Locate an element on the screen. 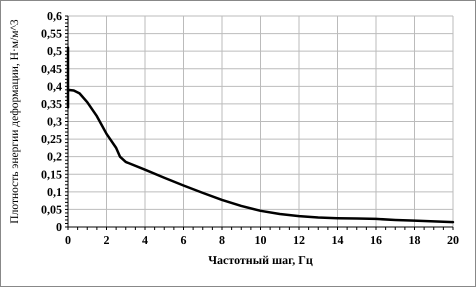  y-tick-label: 0,35 is located at coordinates (51, 103).